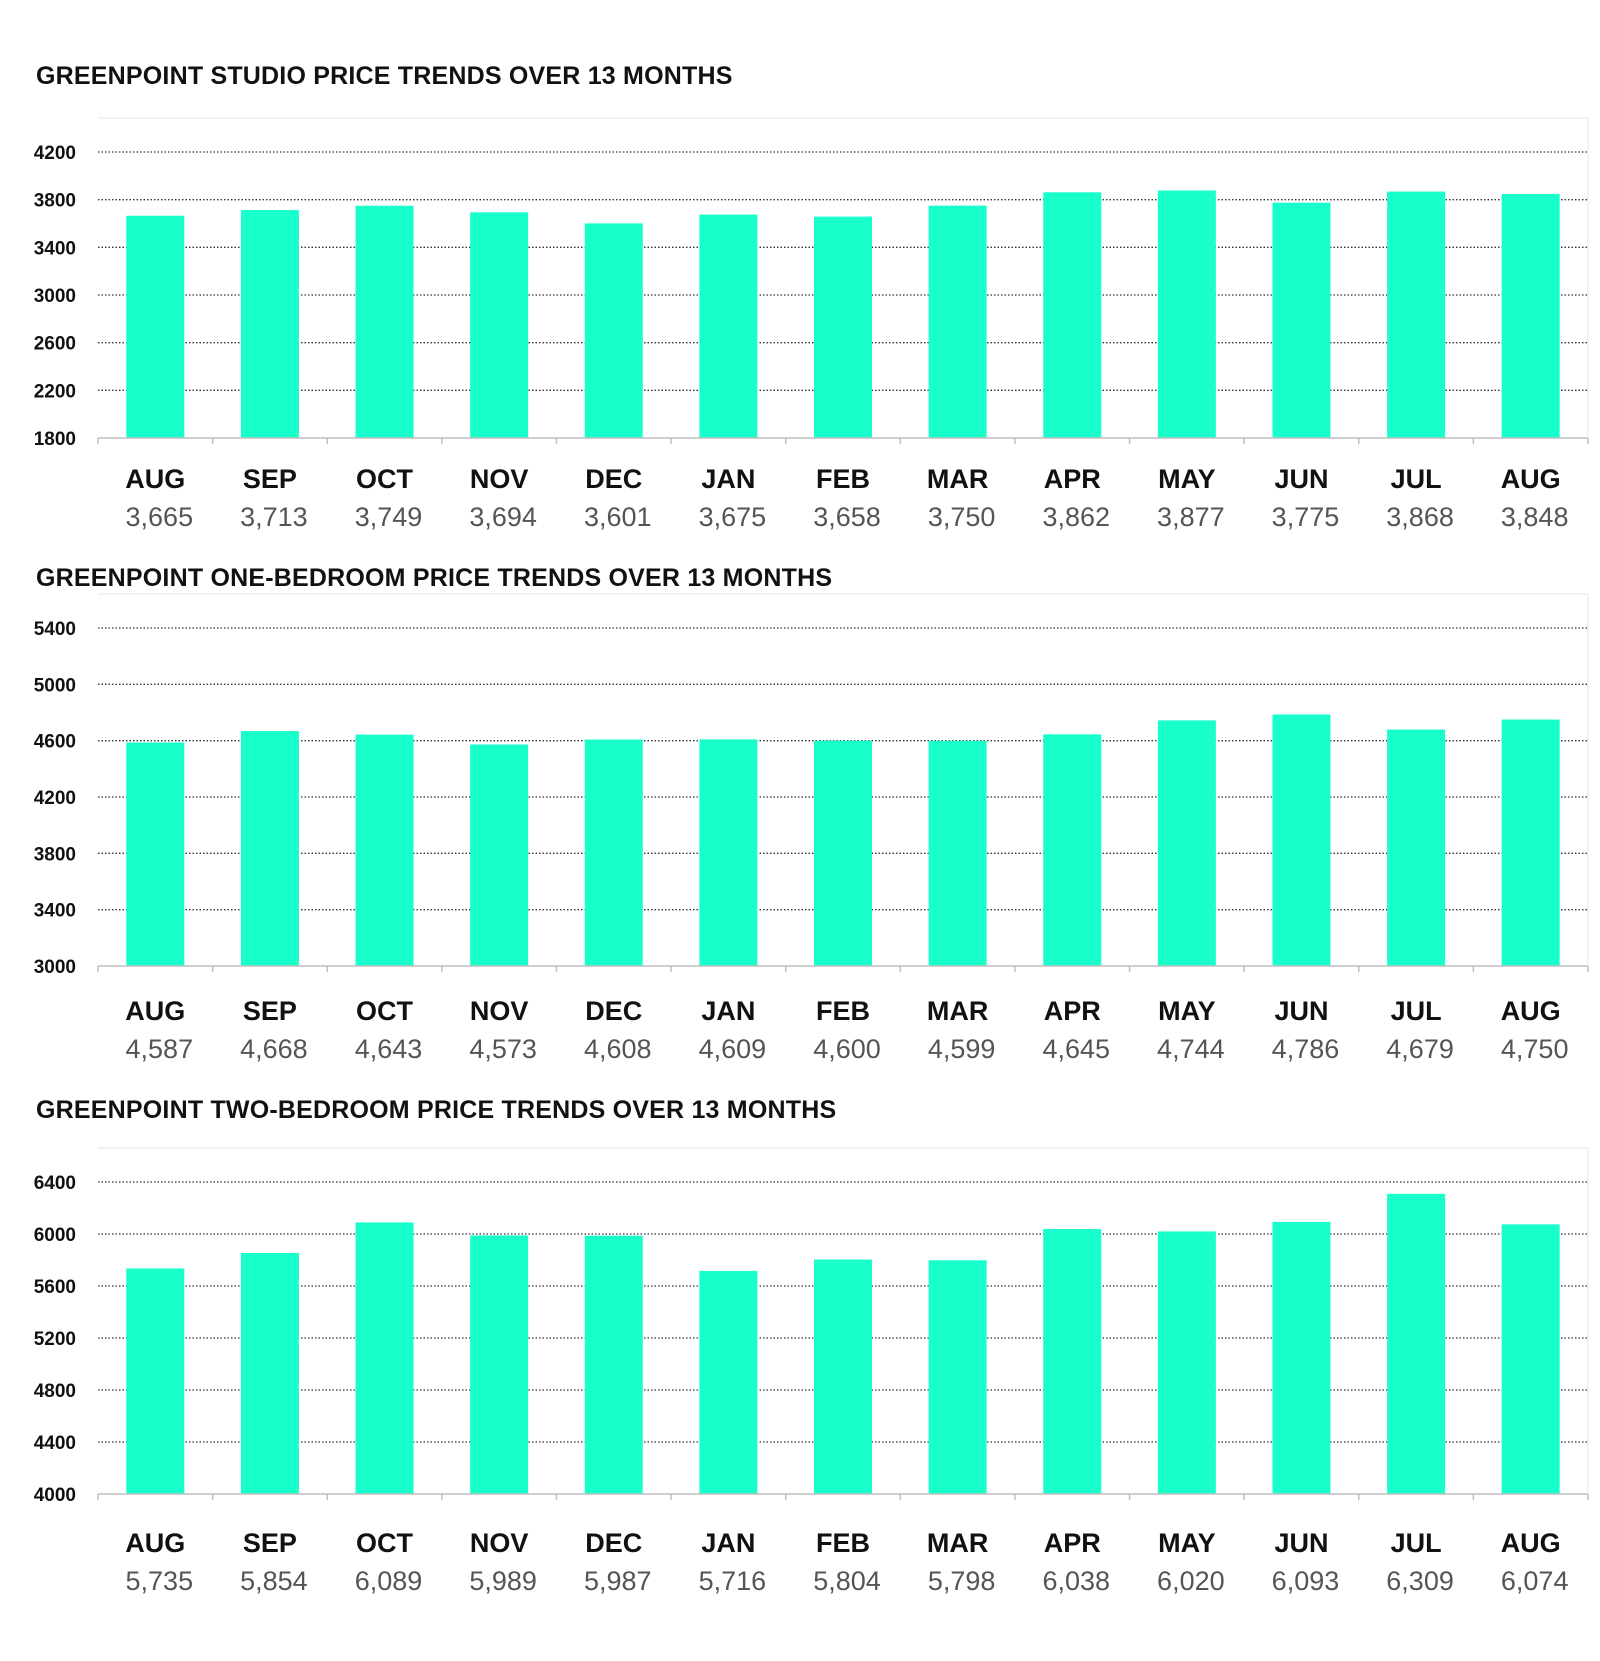  What do you see at coordinates (733, 517) in the screenshot?
I see `data-label: 3,675` at bounding box center [733, 517].